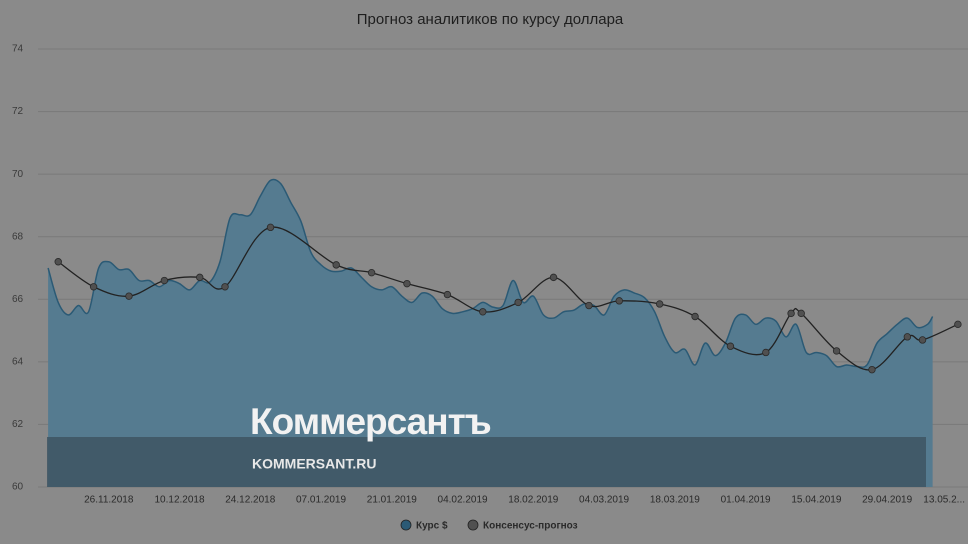 The image size is (968, 544). Describe the element at coordinates (314, 464) in the screenshot. I see `watermark-site: KOMMERSANT.RU` at that location.